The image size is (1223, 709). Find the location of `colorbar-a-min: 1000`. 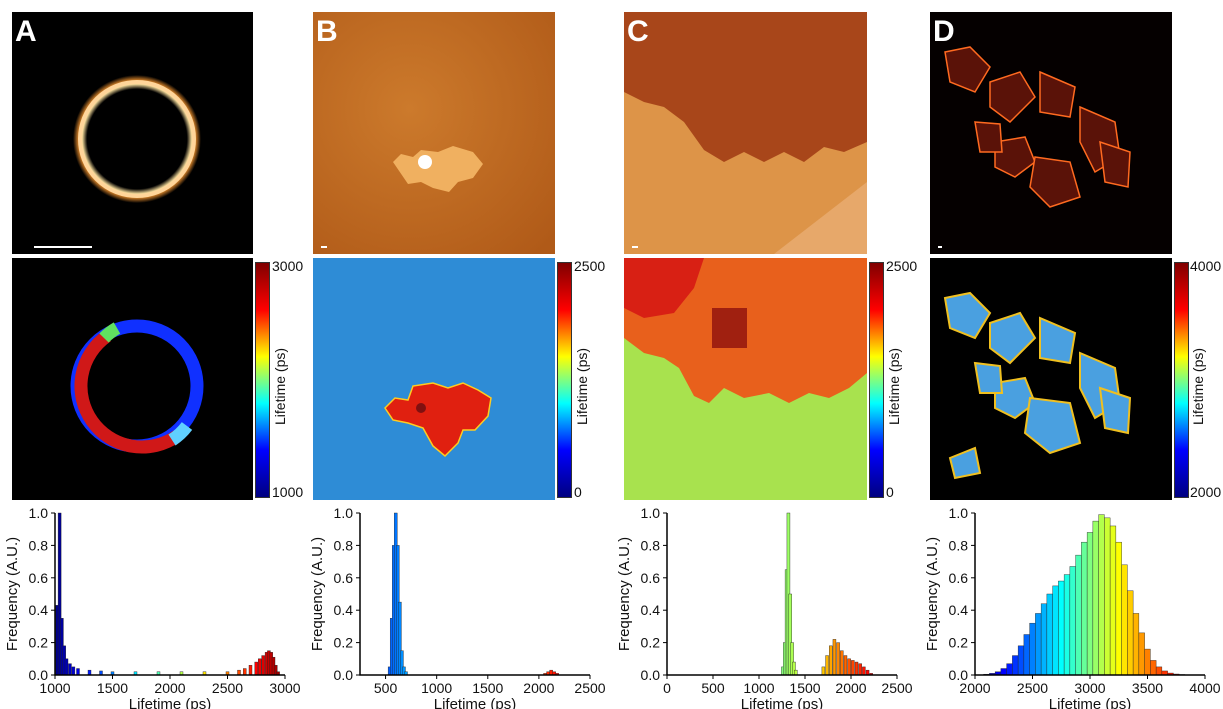

colorbar-a-min: 1000 is located at coordinates (288, 492).